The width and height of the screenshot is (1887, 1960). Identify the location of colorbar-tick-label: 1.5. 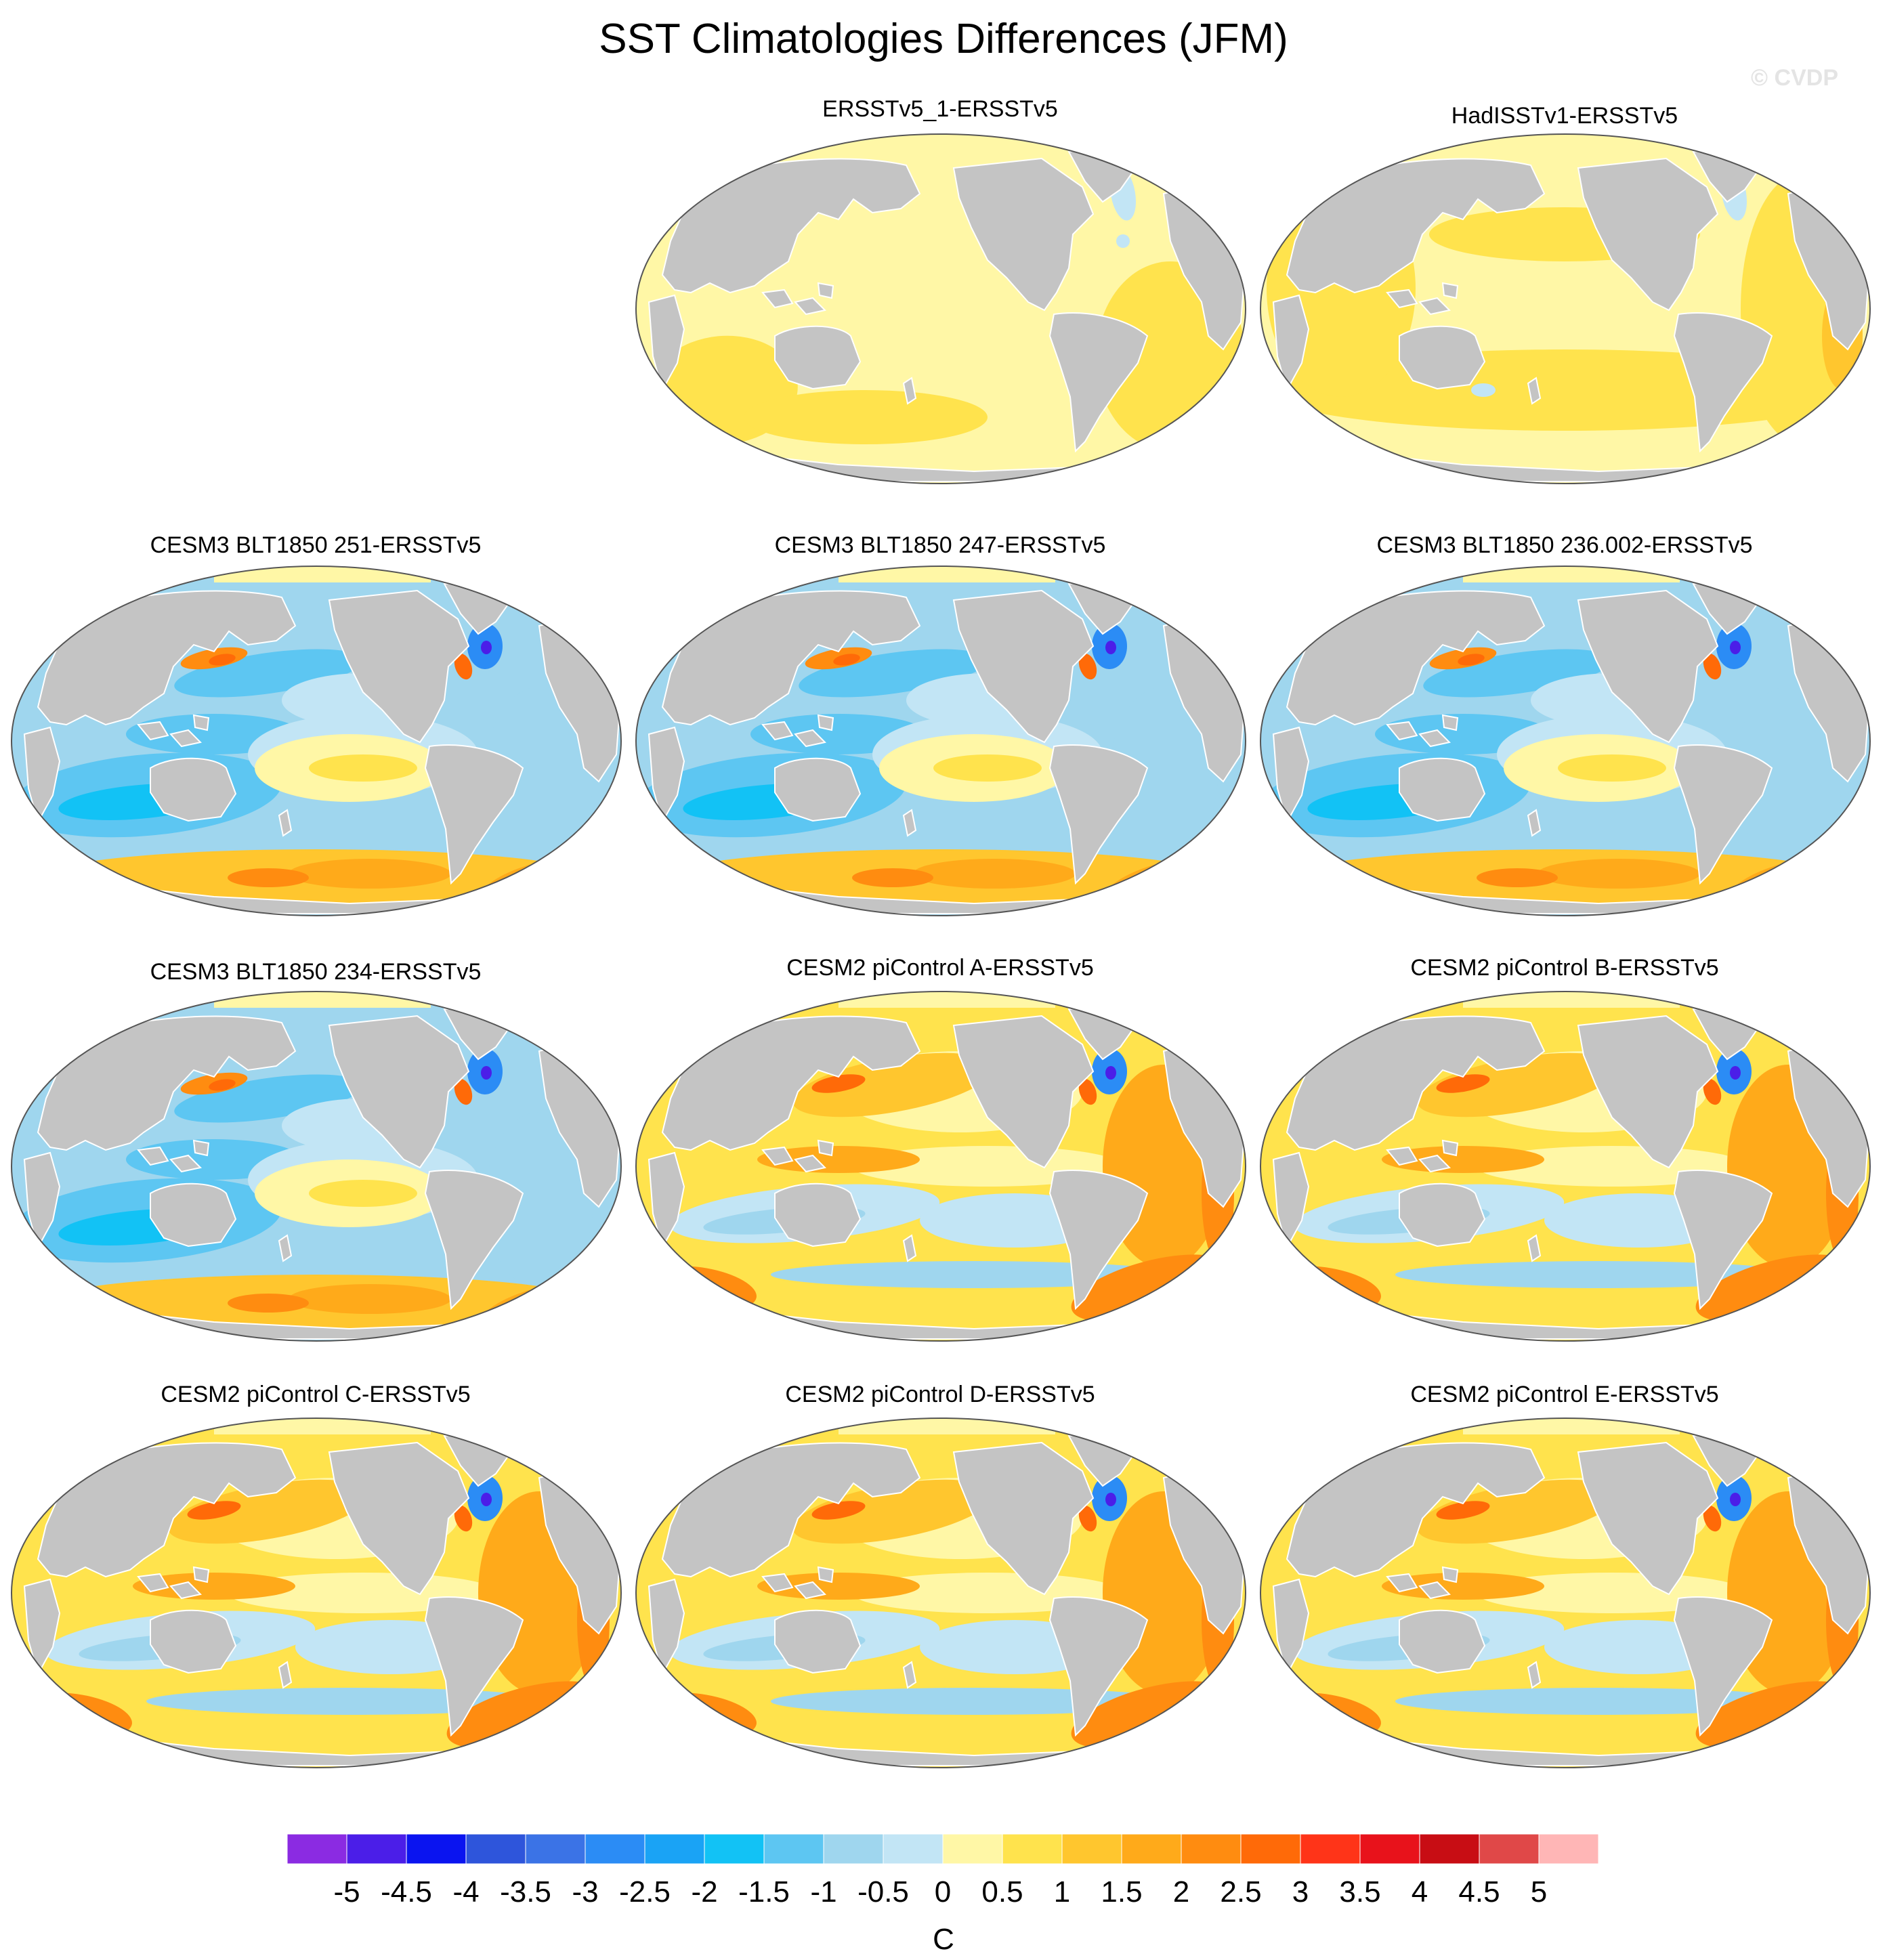
(1121, 1892).